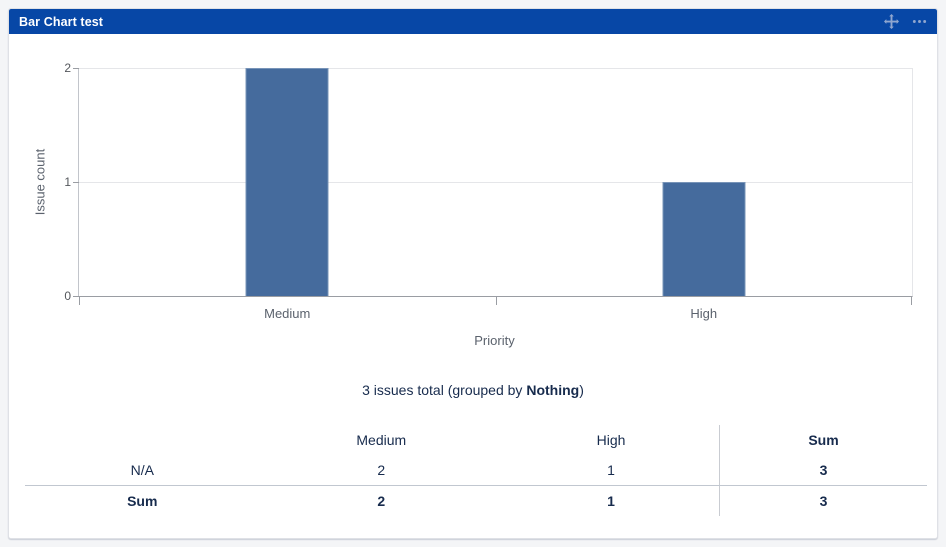  I want to click on gadget-title: Bar Chart test, so click(61, 21).